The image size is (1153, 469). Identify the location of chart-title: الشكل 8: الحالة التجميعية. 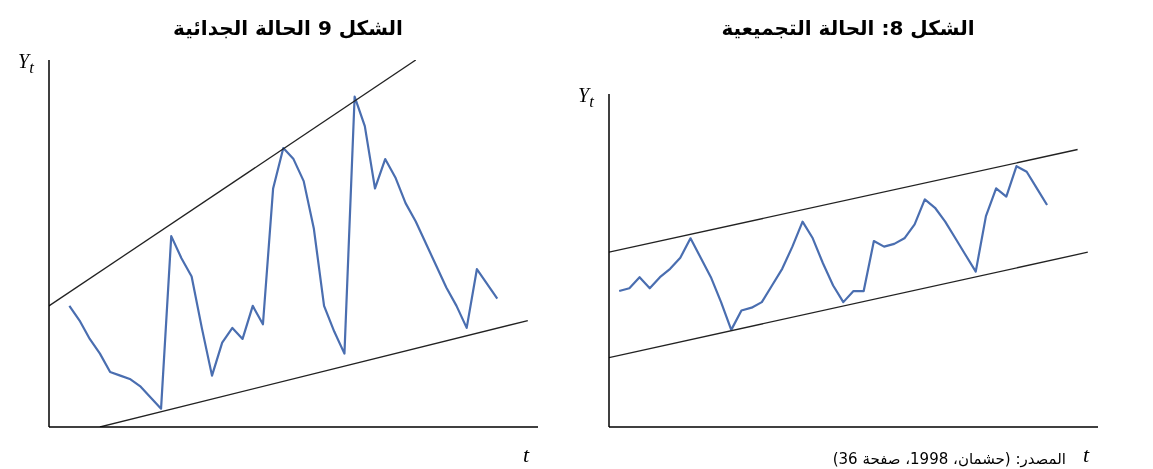
(848, 28).